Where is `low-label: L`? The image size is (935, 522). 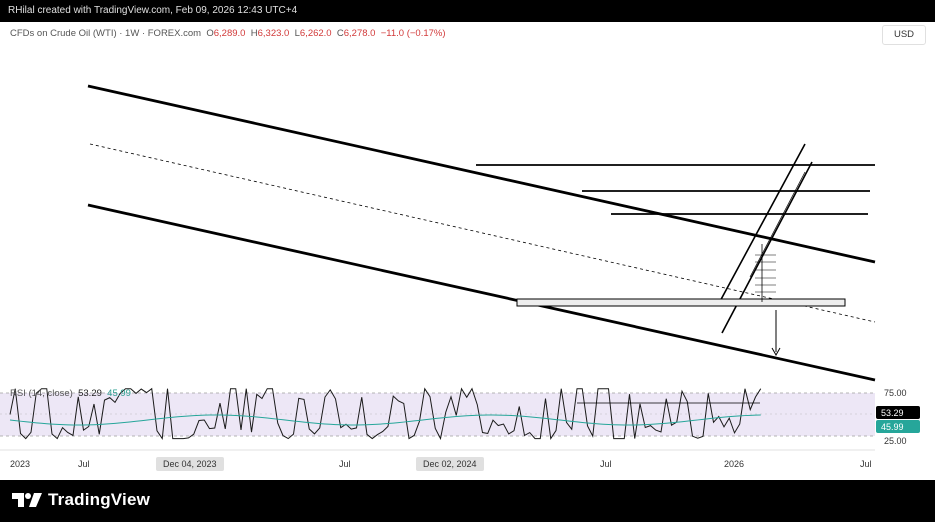
low-label: L is located at coordinates (297, 33).